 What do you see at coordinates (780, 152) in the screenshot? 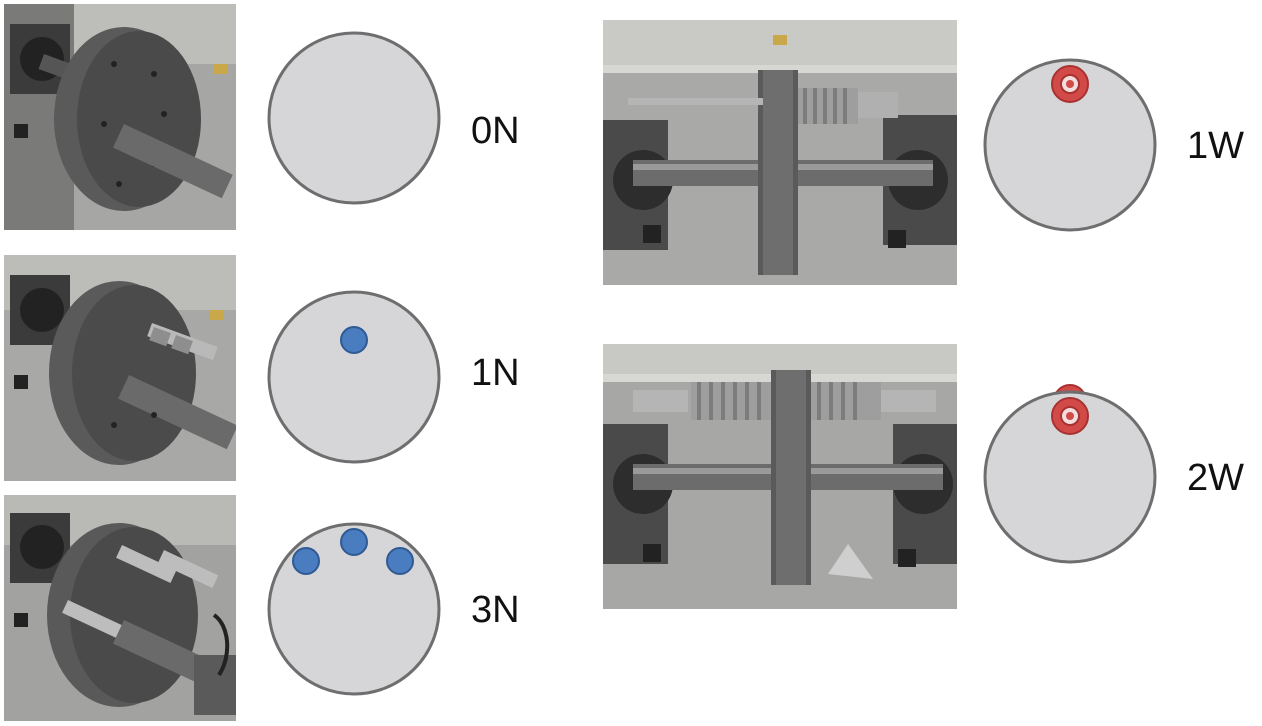
I see `photo-rotor-1W` at bounding box center [780, 152].